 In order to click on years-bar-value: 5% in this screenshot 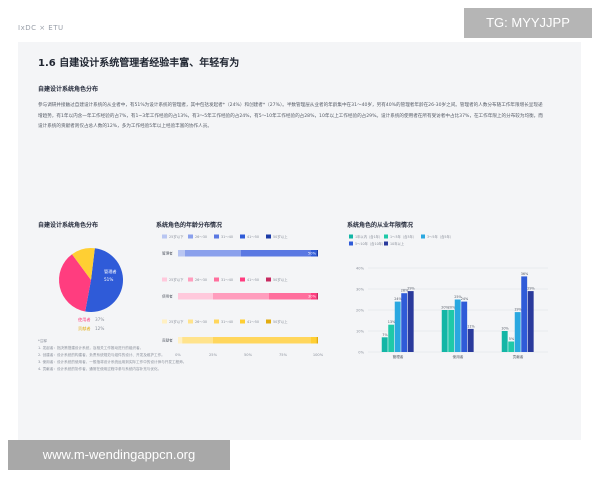, I will do `click(512, 339)`.